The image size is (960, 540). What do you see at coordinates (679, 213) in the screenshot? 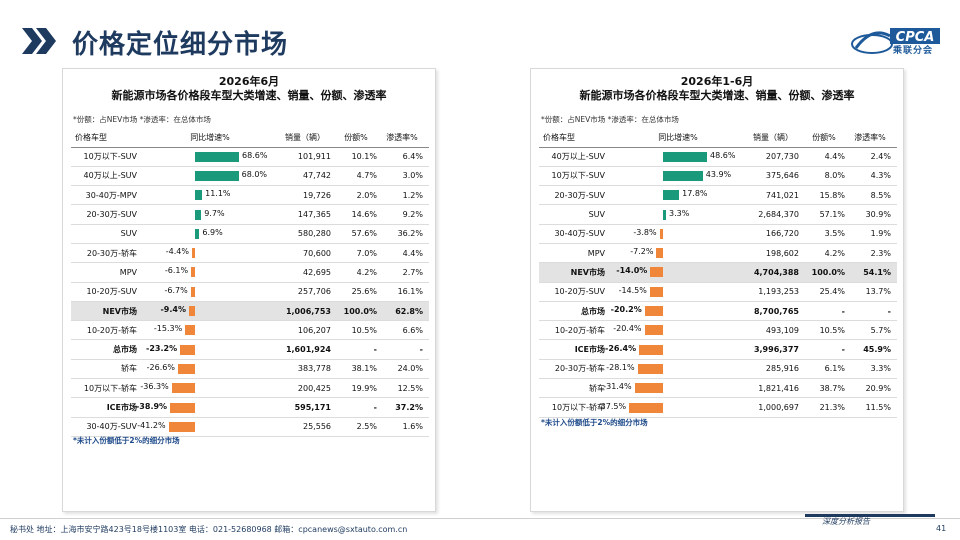
I see `growth-label: 3.3%` at bounding box center [679, 213].